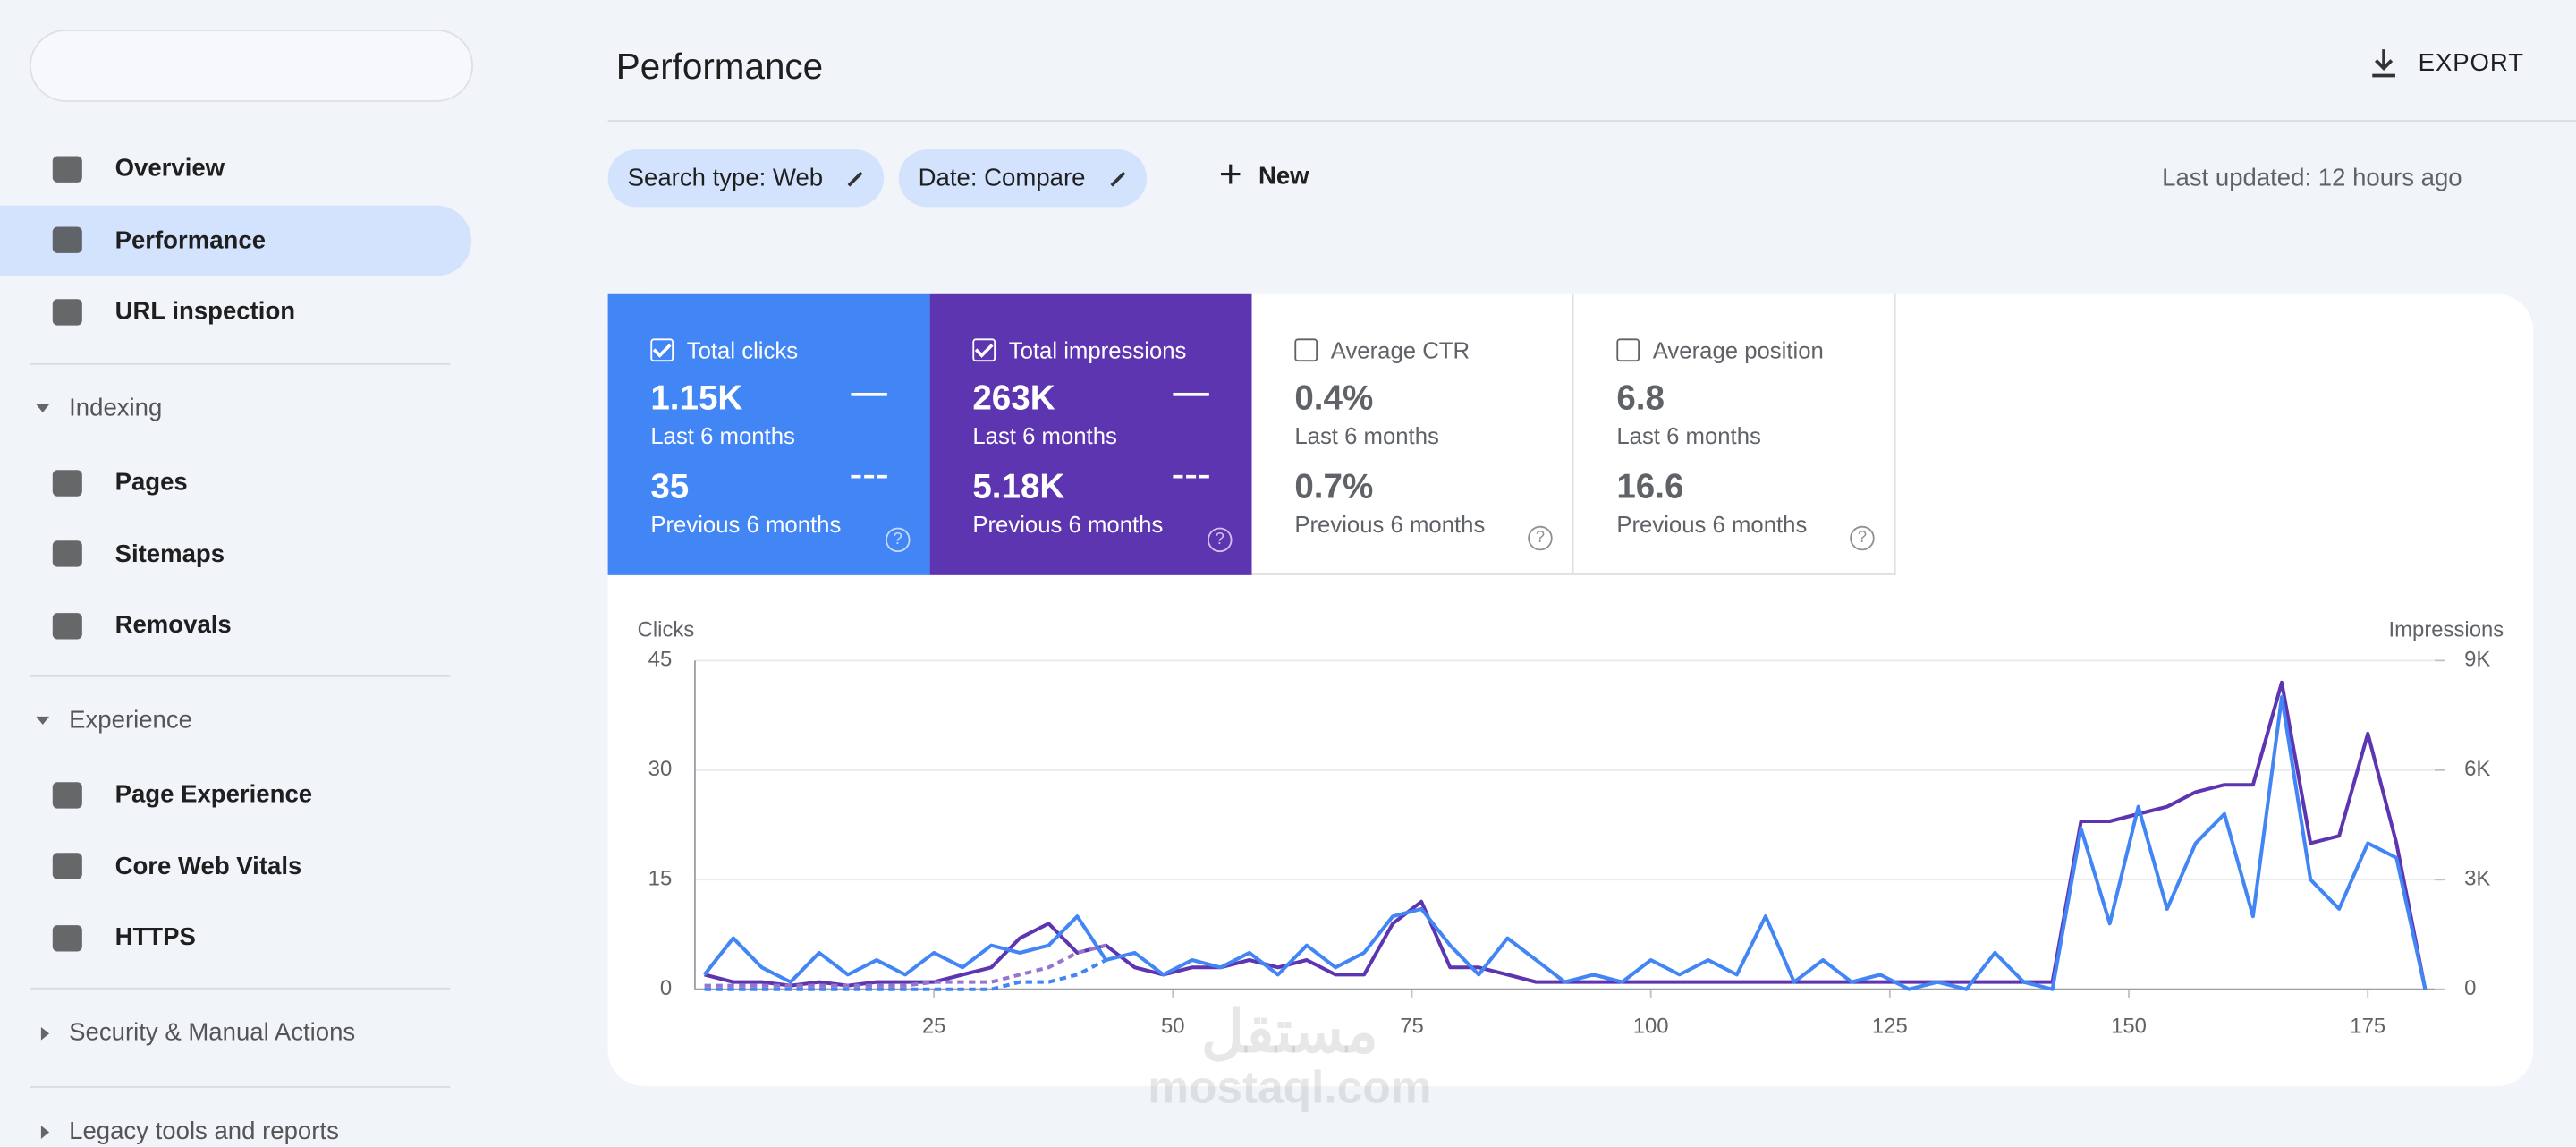  Describe the element at coordinates (1002, 178) in the screenshot. I see `chip-label: Date: Compare` at that location.